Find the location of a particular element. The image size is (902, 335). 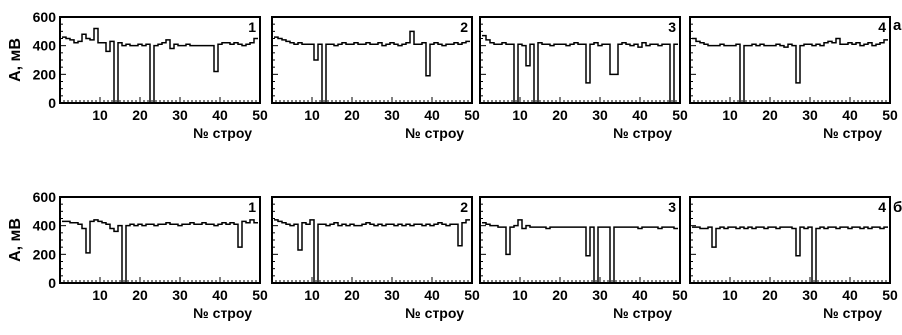

row-label-a: а is located at coordinates (897, 25).